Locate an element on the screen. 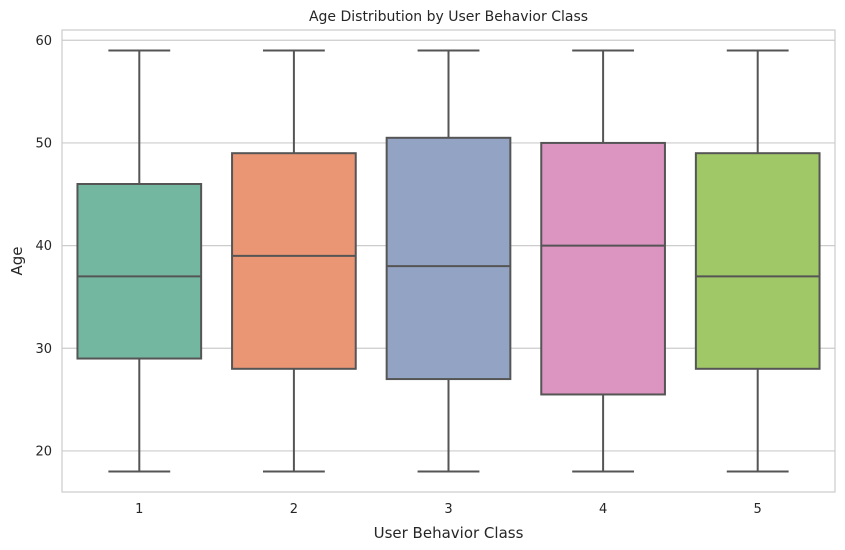 The width and height of the screenshot is (845, 550). y-axis-label: Age is located at coordinates (17, 260).